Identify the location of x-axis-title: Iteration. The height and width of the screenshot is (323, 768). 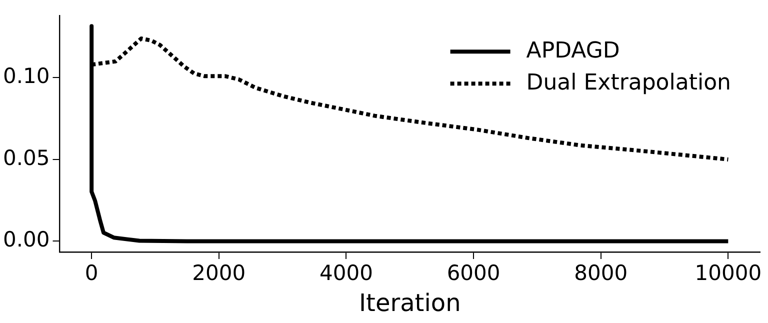
(409, 302).